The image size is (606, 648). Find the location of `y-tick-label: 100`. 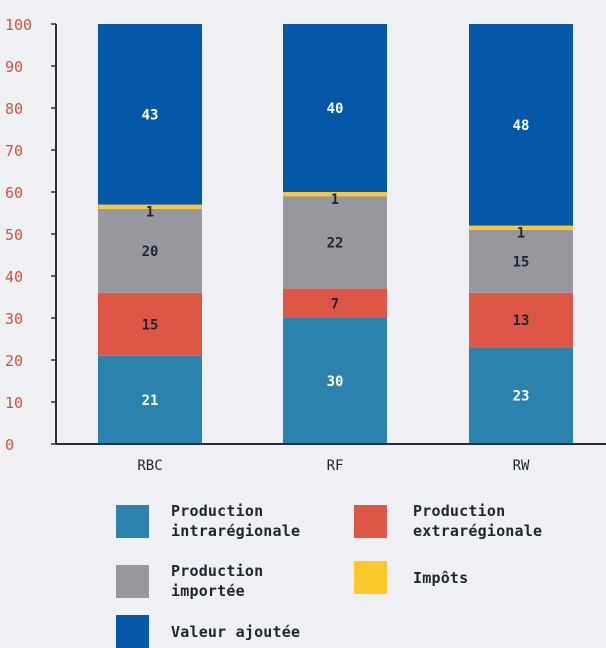

y-tick-label: 100 is located at coordinates (18, 25).